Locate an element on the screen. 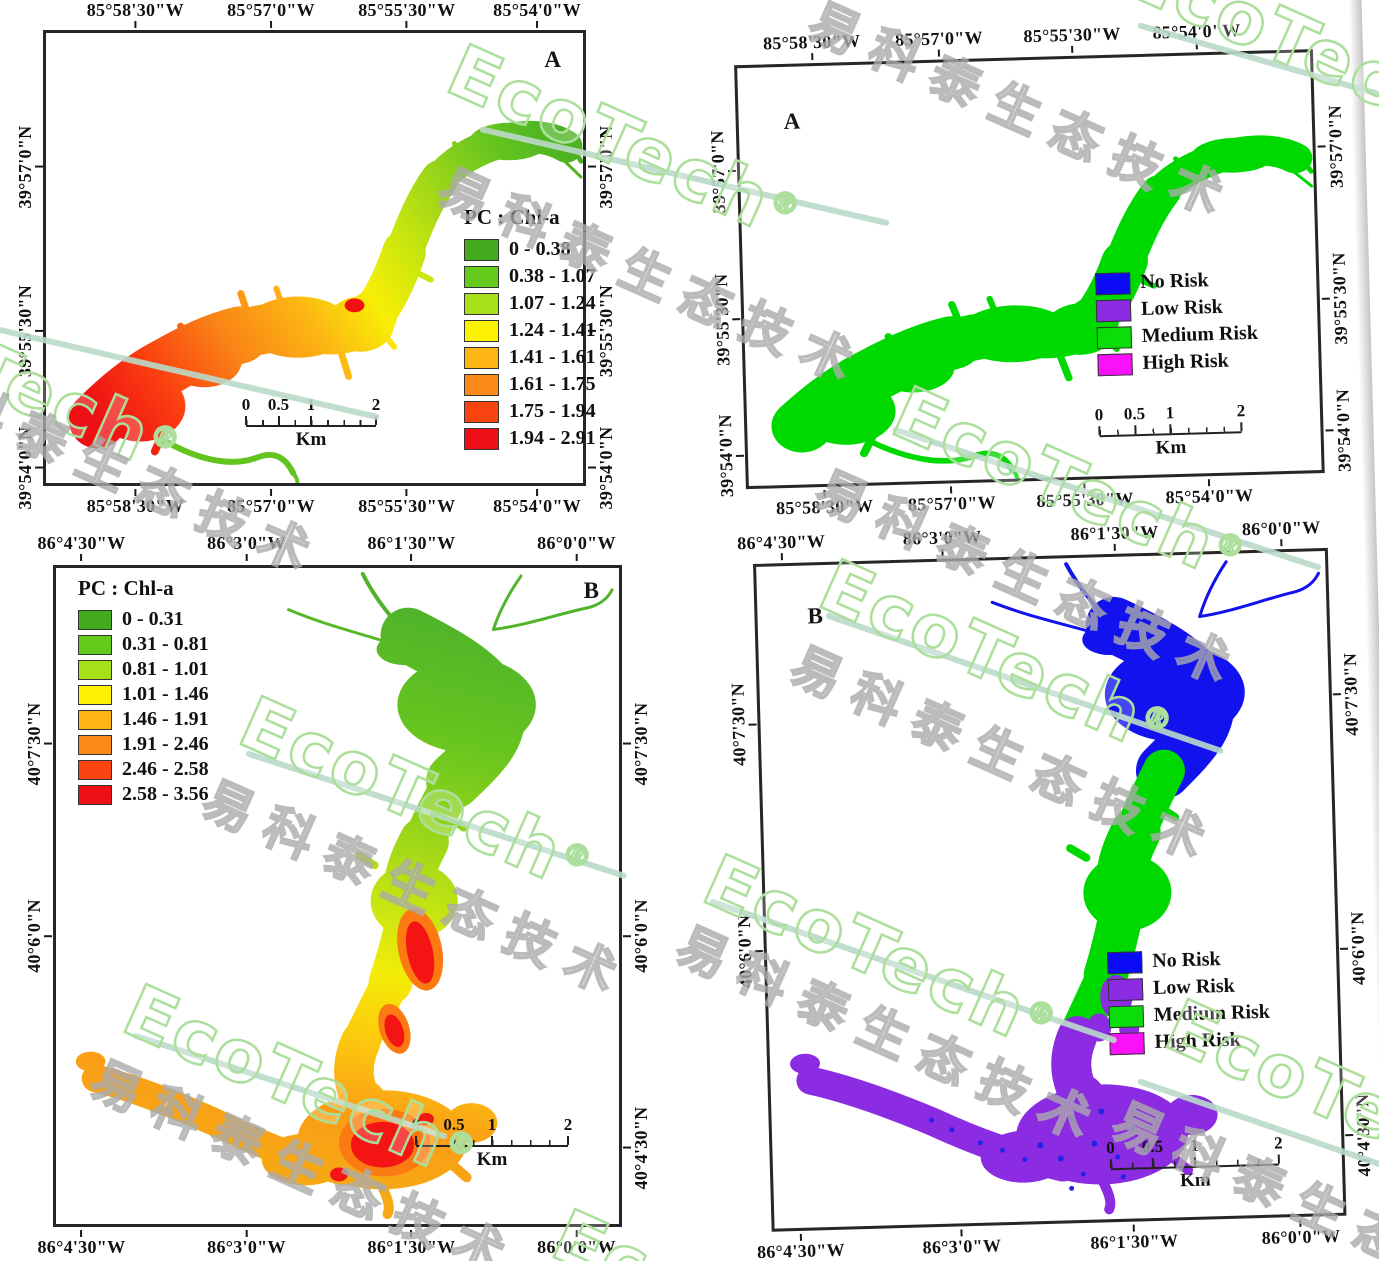 The height and width of the screenshot is (1261, 1379). legend-item: 1.46 - 1.91 is located at coordinates (143, 719).